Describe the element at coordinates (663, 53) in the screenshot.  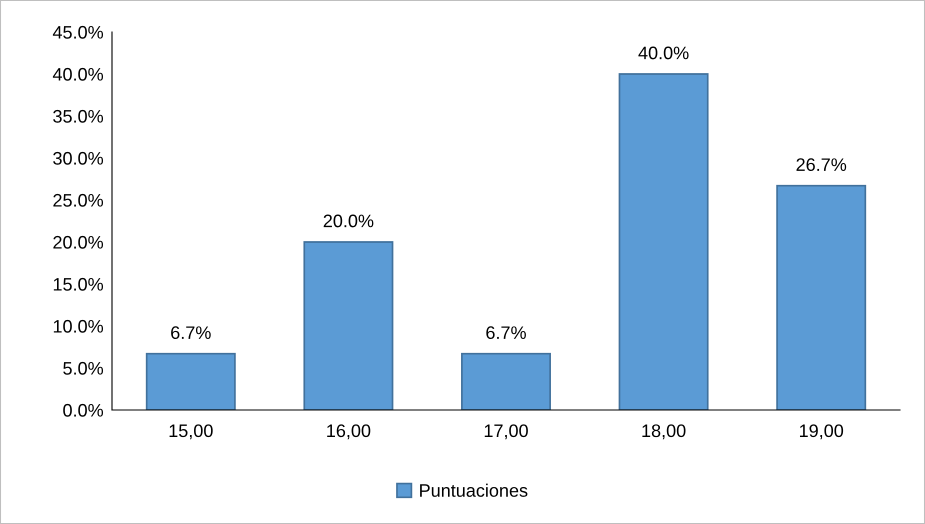
I see `data-label: 40.0%` at that location.